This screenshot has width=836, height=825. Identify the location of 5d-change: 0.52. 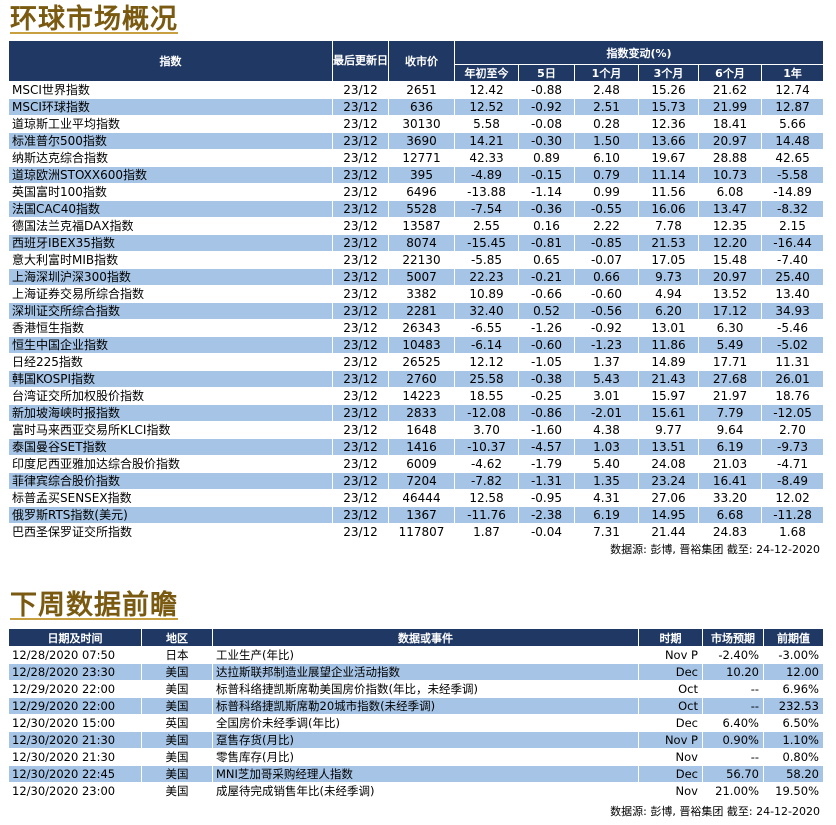
(546, 311).